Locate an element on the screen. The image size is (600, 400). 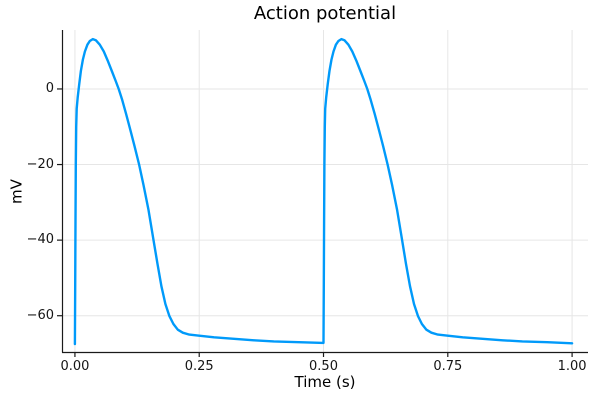
x-tick-label: 0.75 is located at coordinates (448, 366).